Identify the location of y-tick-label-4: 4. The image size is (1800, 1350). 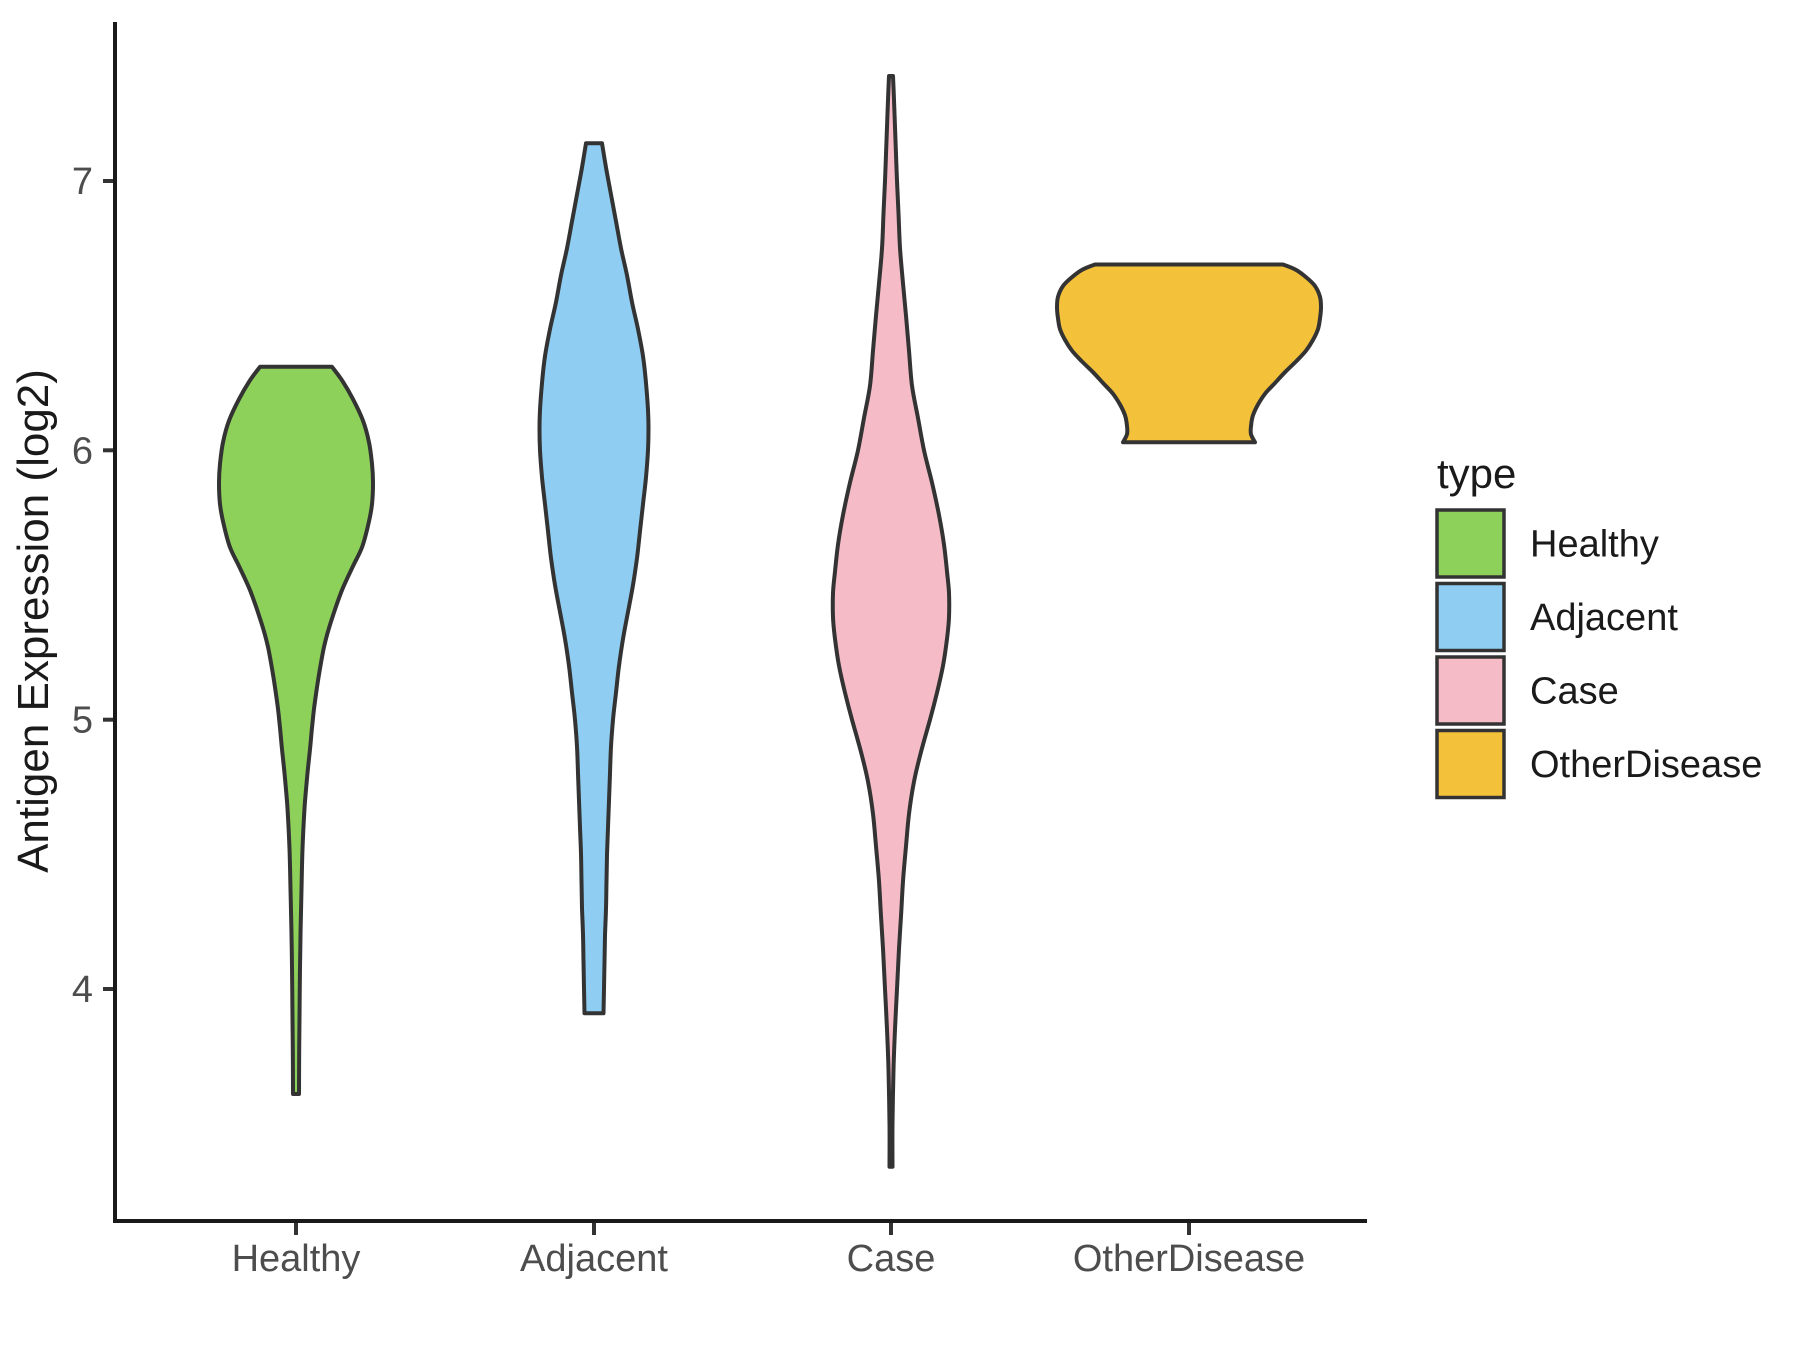
(82, 990).